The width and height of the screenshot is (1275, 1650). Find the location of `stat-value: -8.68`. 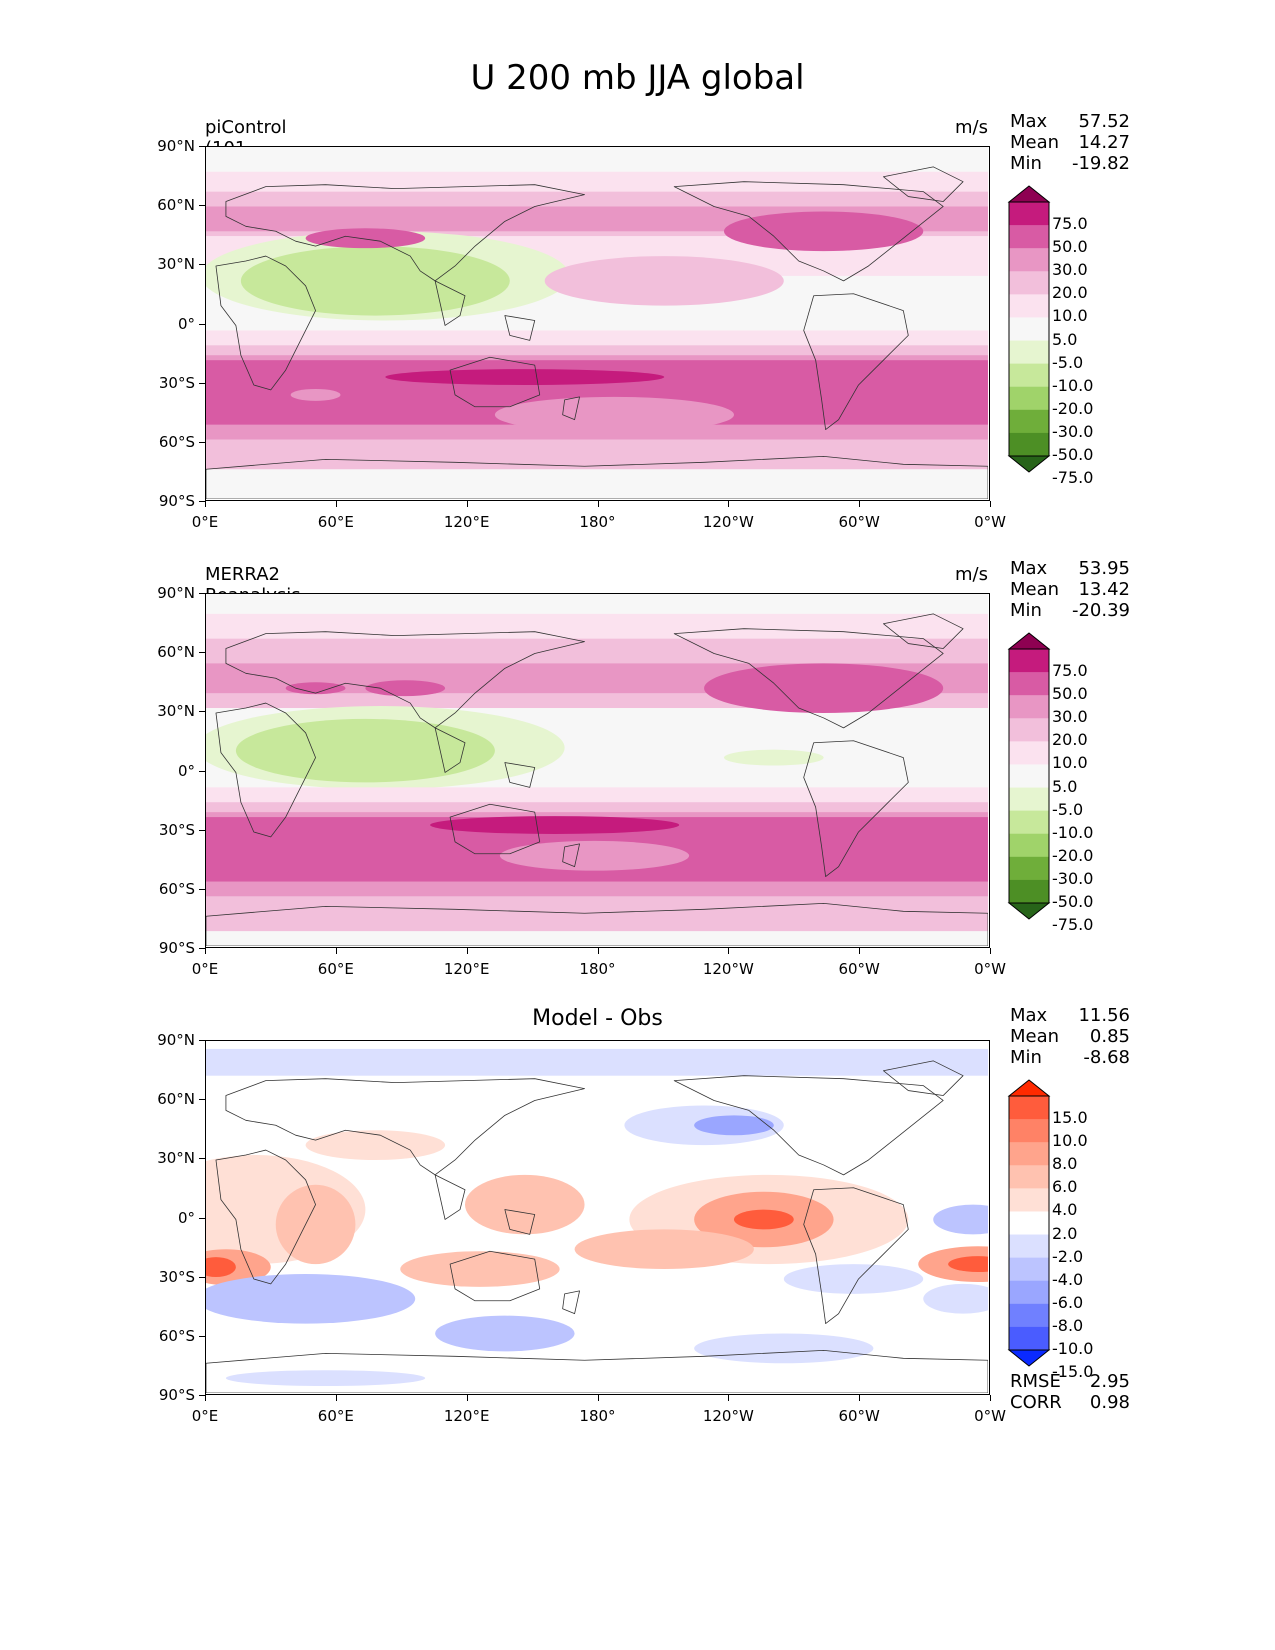

stat-value: -8.68 is located at coordinates (1106, 1057).